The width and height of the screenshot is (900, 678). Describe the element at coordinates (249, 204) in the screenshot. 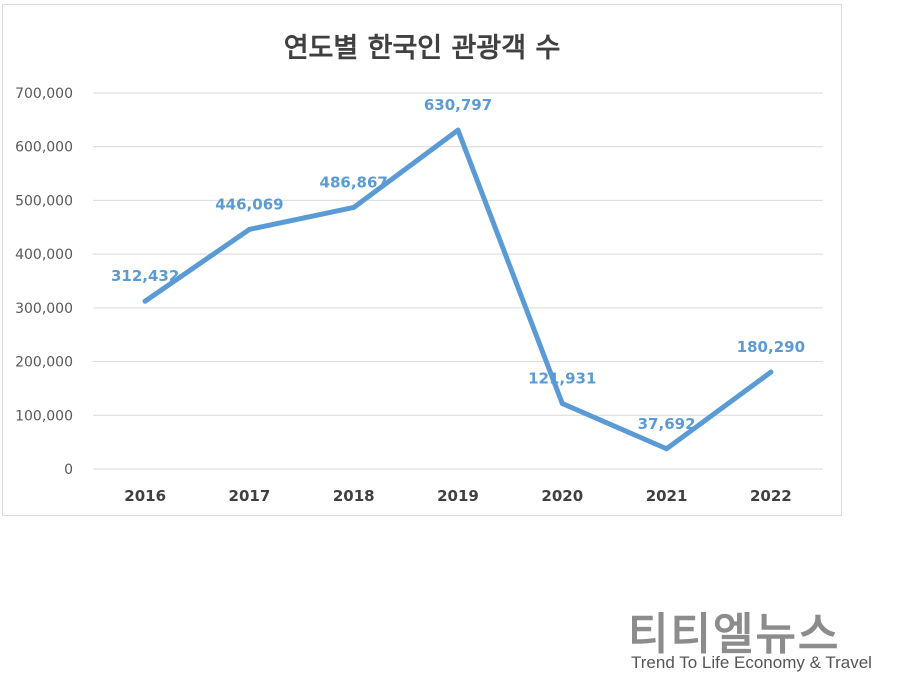

I see `data-label: 446,069` at that location.